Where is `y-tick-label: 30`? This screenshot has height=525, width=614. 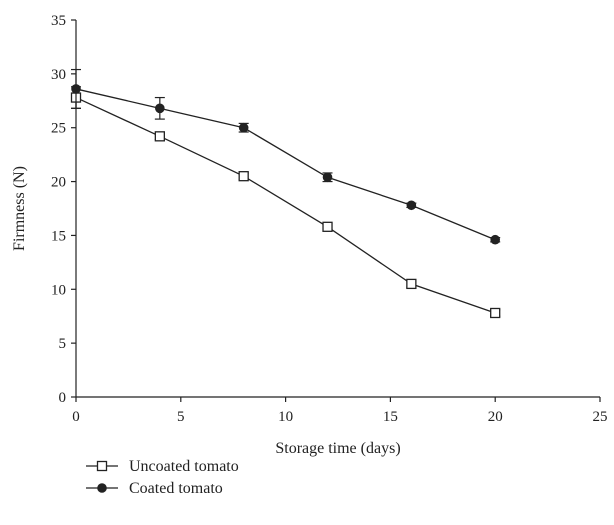 y-tick-label: 30 is located at coordinates (58, 75).